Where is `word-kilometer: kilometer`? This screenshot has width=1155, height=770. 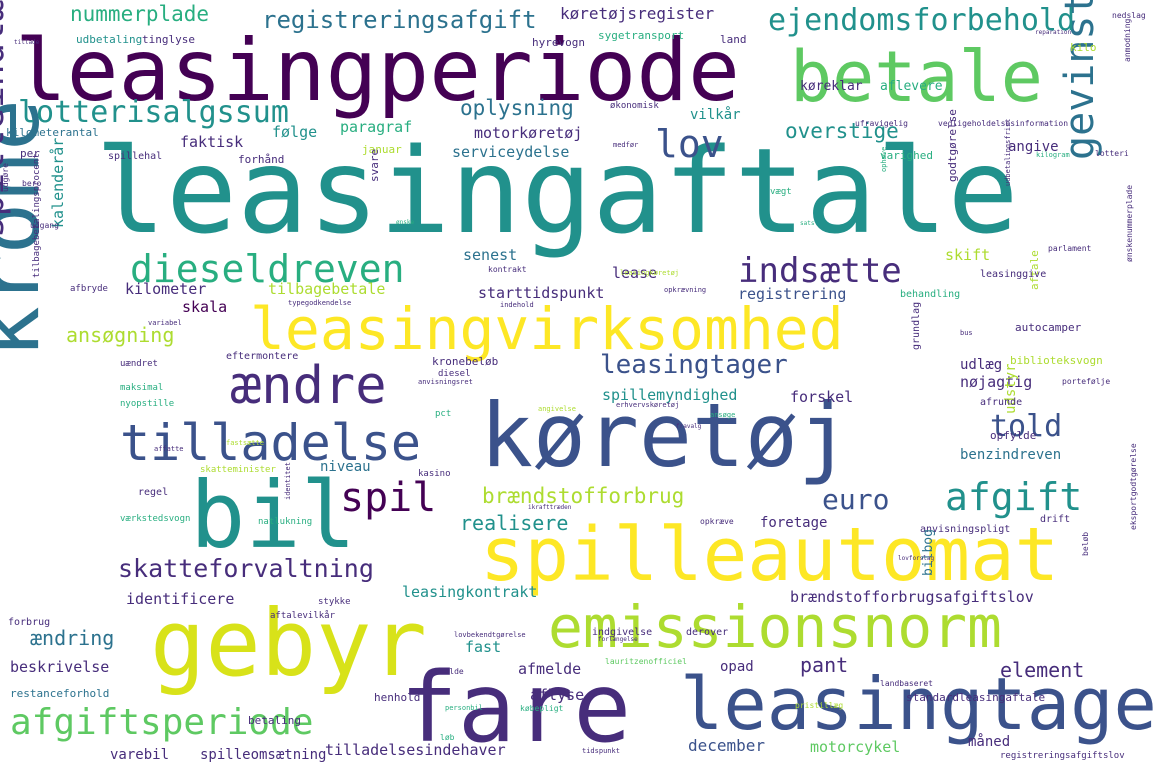
word-kilometer: kilometer is located at coordinates (166, 289).